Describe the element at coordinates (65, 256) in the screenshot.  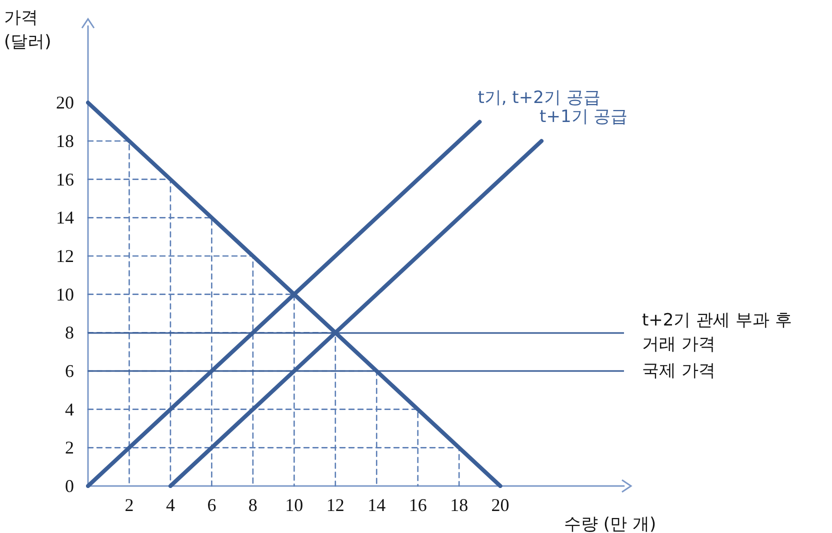
I see `y-tick-label: 12` at that location.